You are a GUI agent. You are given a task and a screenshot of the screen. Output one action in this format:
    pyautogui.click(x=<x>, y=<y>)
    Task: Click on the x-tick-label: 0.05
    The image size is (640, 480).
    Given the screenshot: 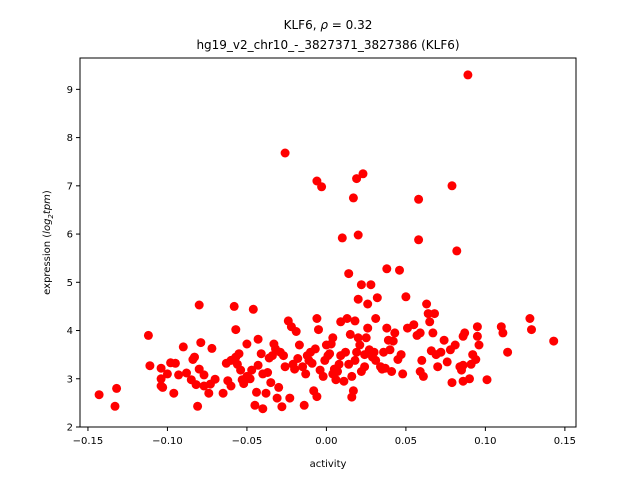 What is the action you would take?
    pyautogui.click(x=406, y=441)
    